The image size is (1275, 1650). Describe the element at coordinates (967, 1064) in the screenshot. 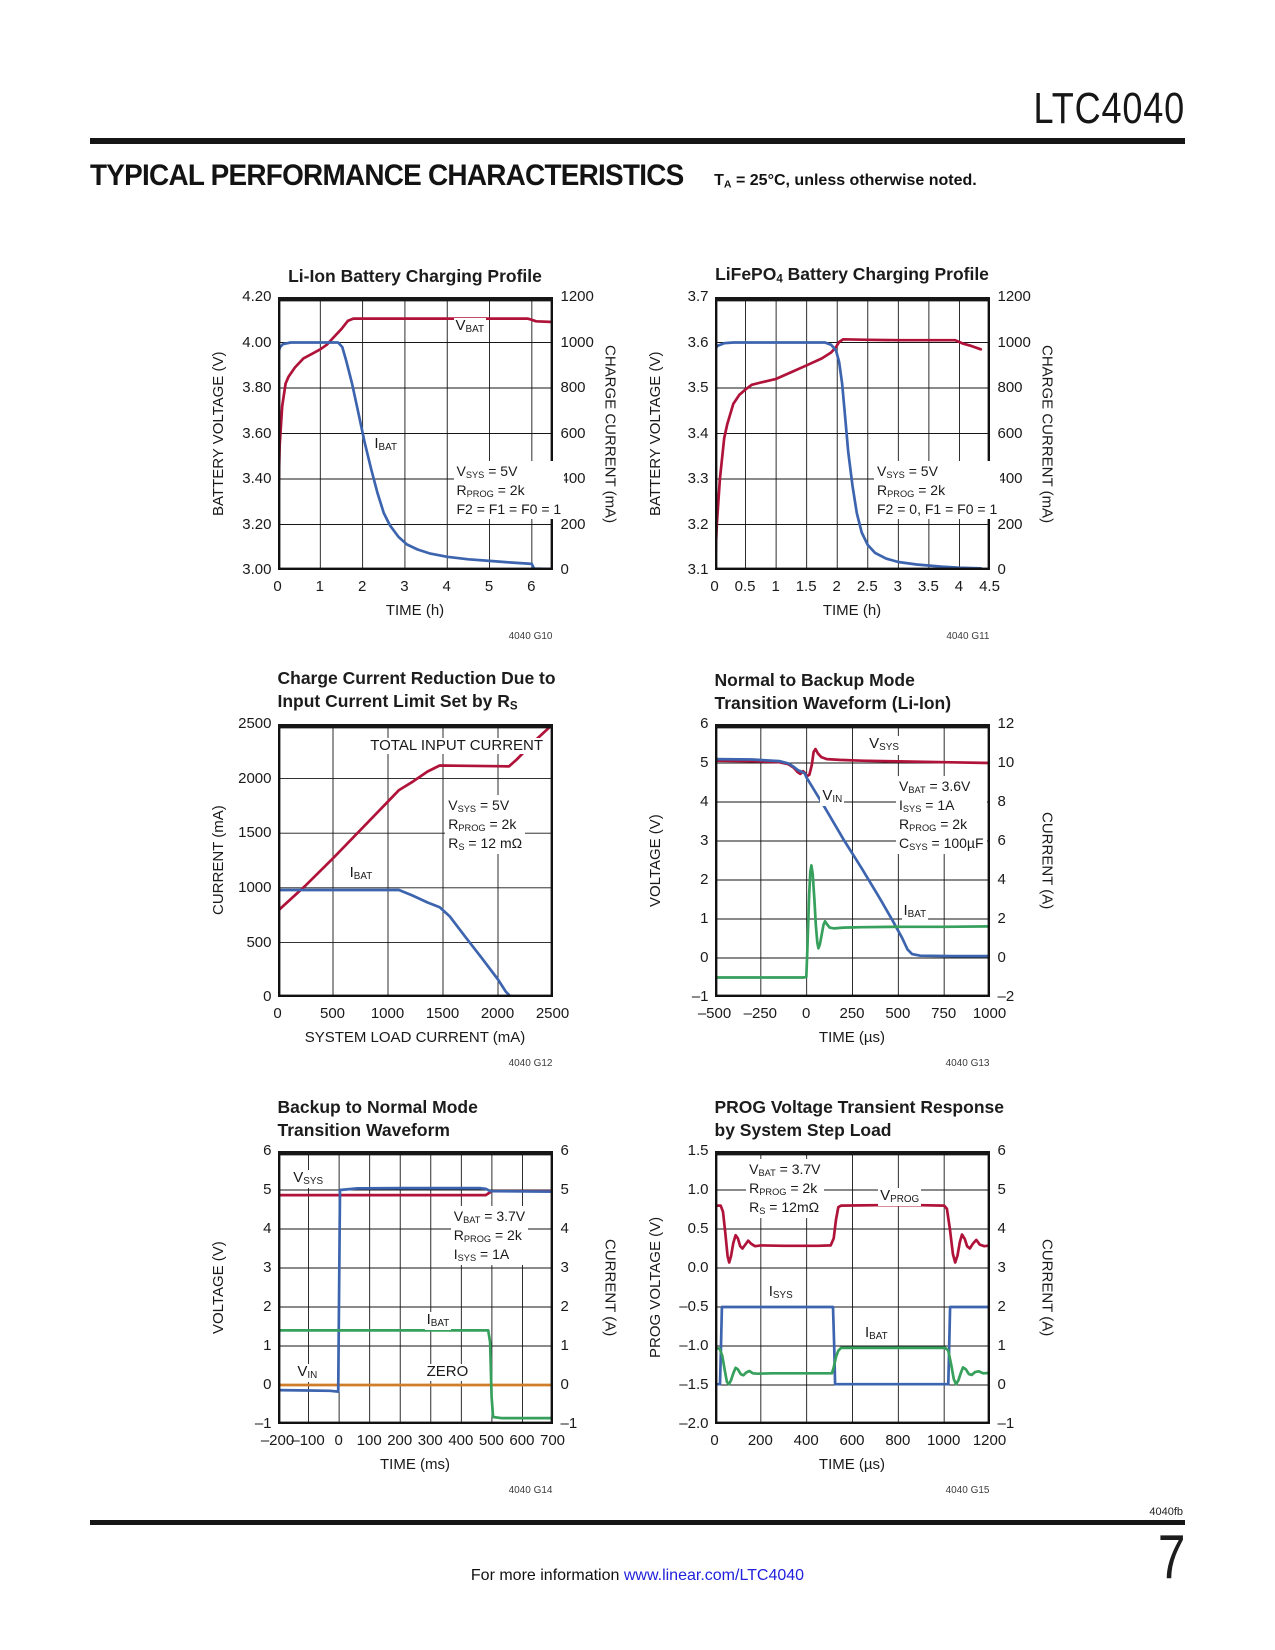

I see `figure-code: 4040 G13` at that location.